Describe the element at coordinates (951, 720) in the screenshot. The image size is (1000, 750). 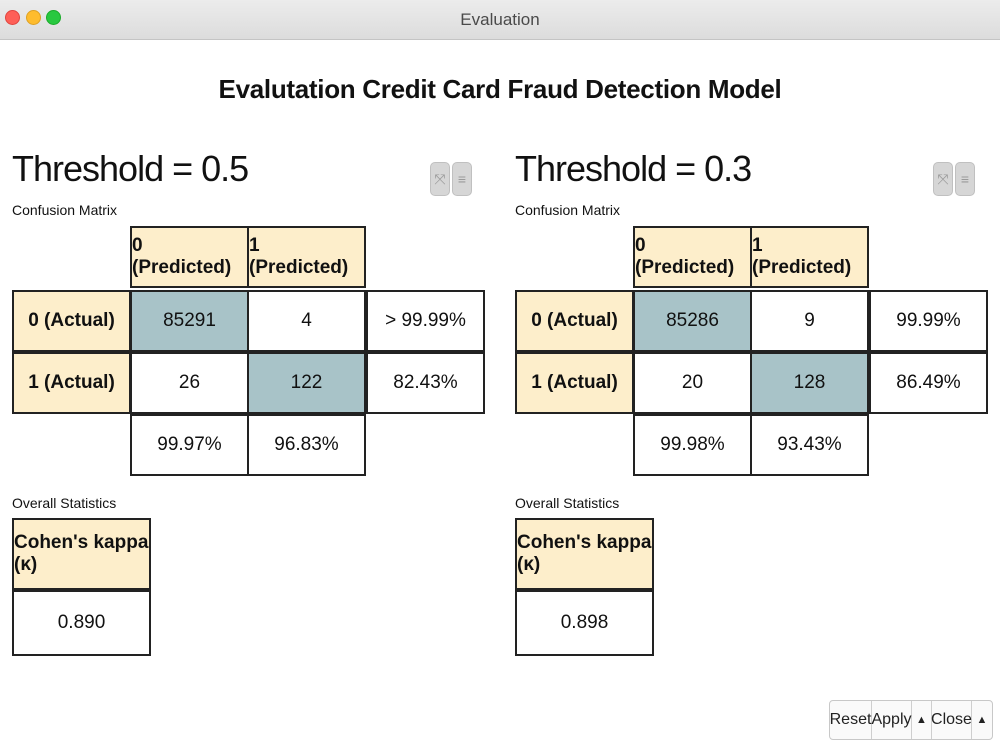
I see `close-button: Close` at that location.